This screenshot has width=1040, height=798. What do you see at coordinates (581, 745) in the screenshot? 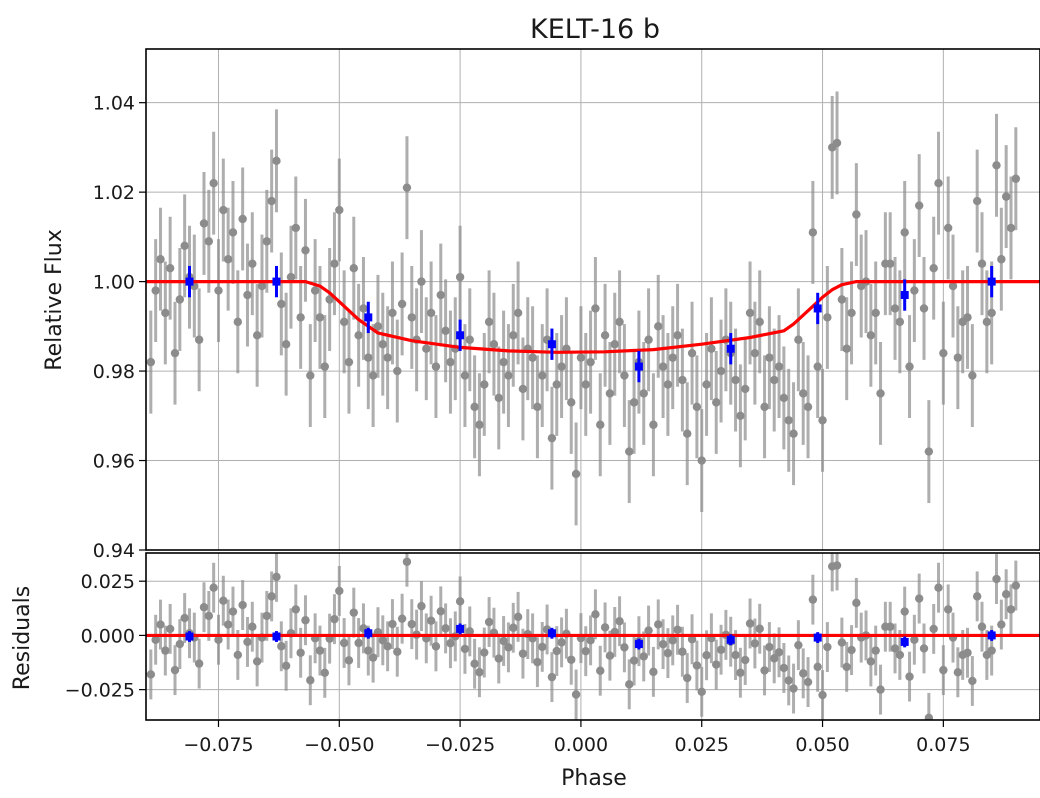
I see `x-tick-label: 0.000` at bounding box center [581, 745].